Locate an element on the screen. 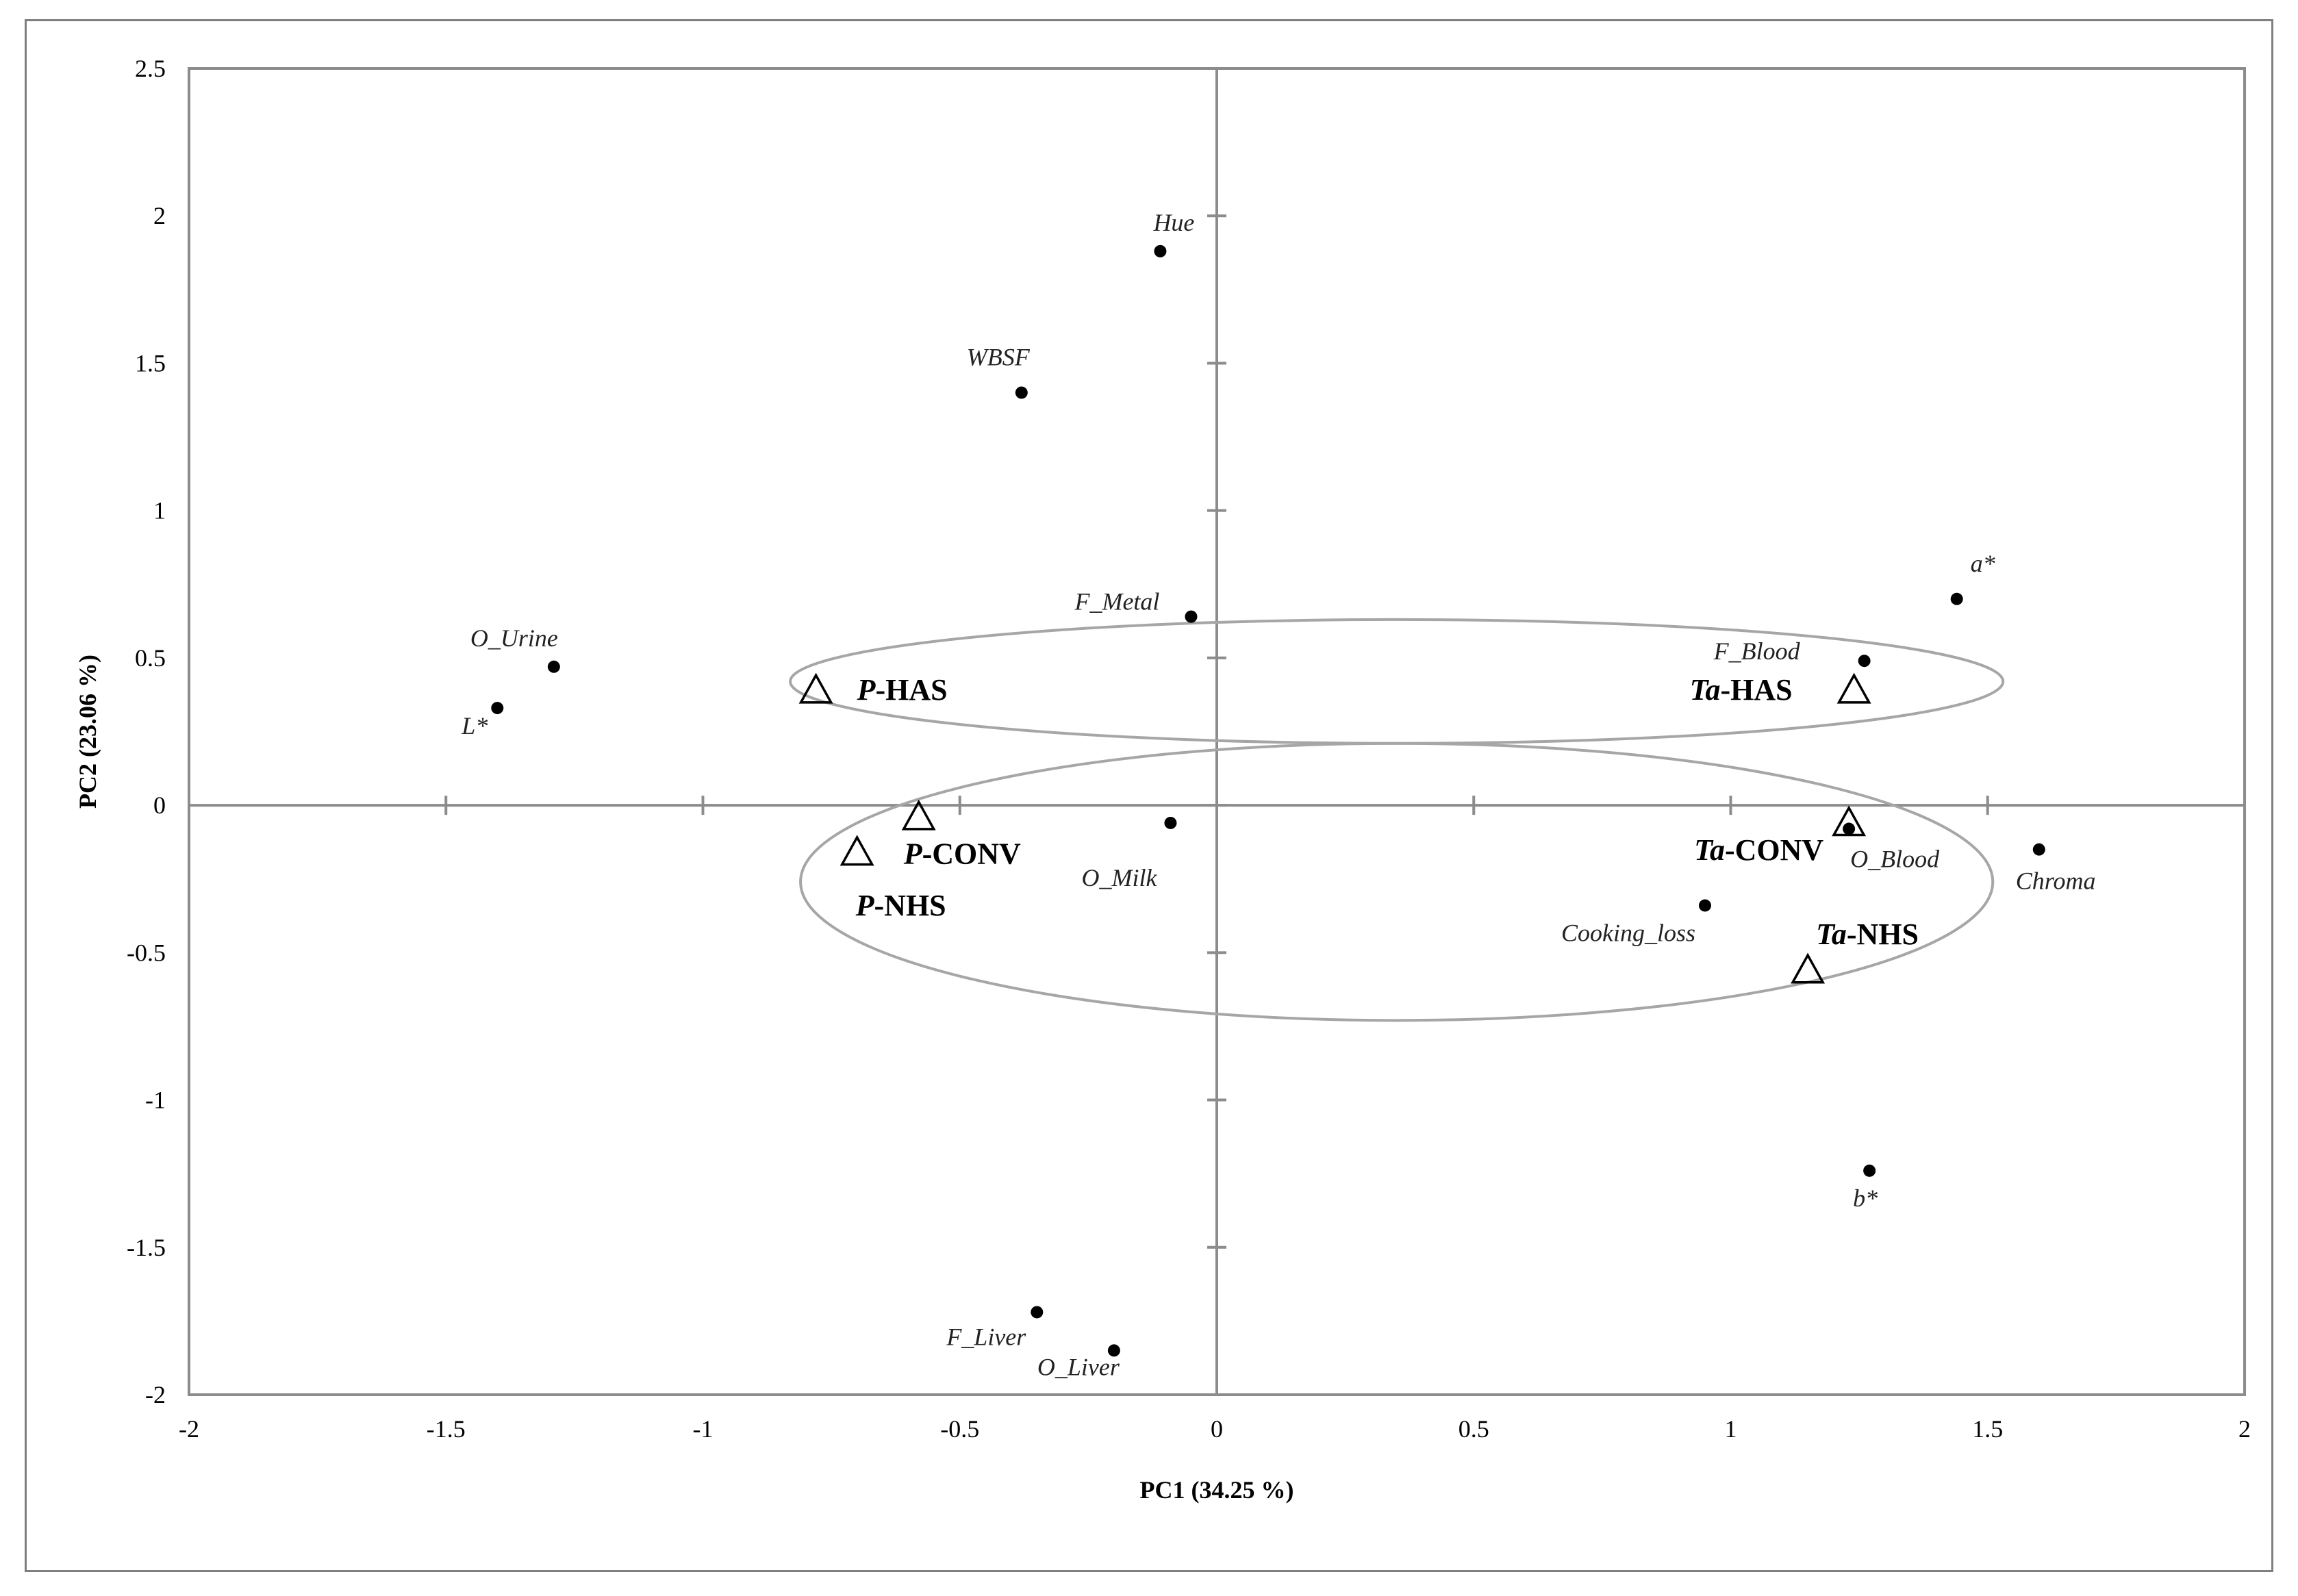 Image resolution: width=2298 pixels, height=1596 pixels. y-tick-label: 2.5 is located at coordinates (150, 68).